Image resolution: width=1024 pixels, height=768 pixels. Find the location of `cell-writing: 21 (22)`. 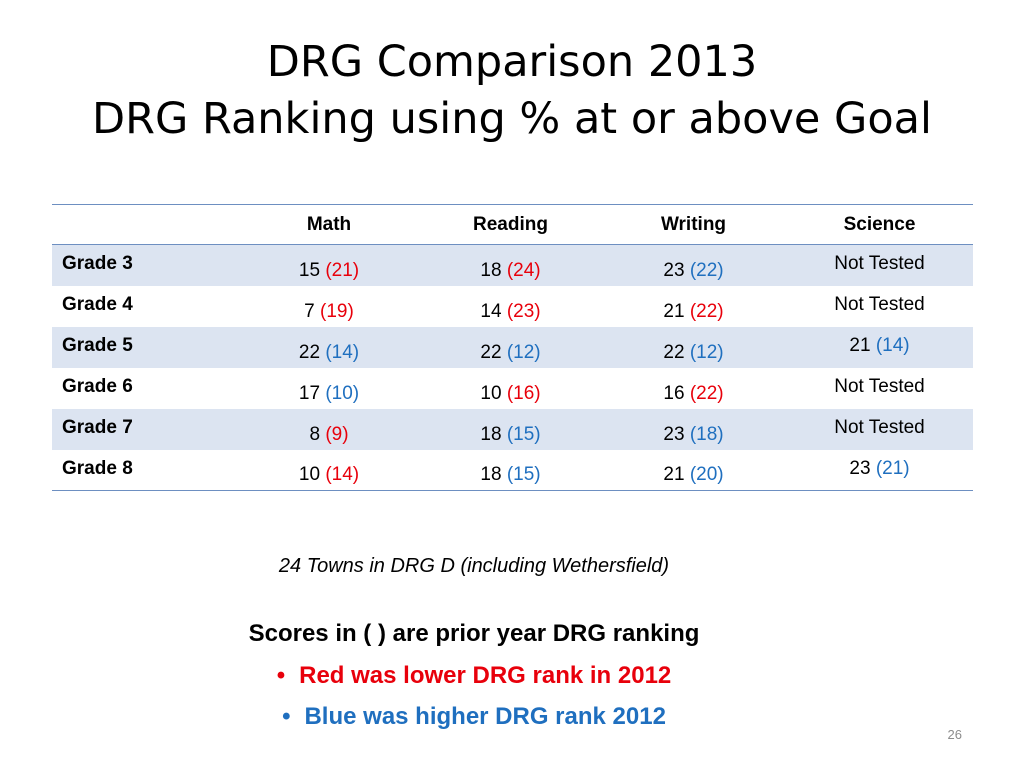

cell-writing: 21 (22) is located at coordinates (693, 306).